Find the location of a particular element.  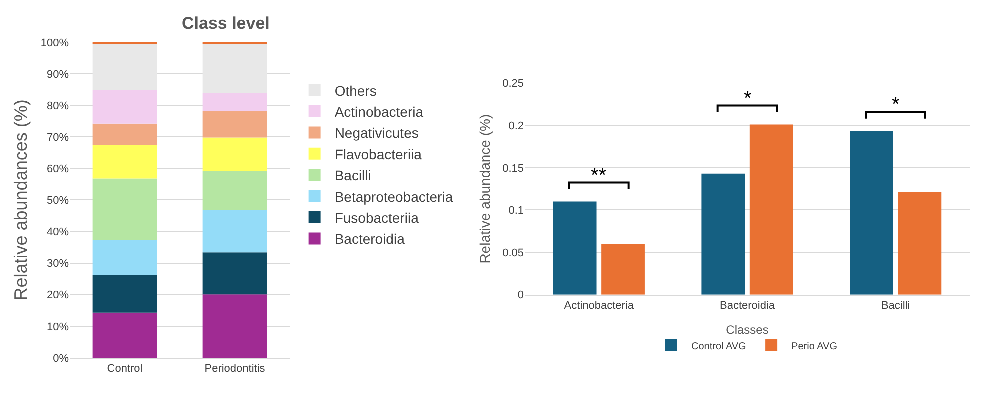

y-tick-label: 40% is located at coordinates (58, 232).